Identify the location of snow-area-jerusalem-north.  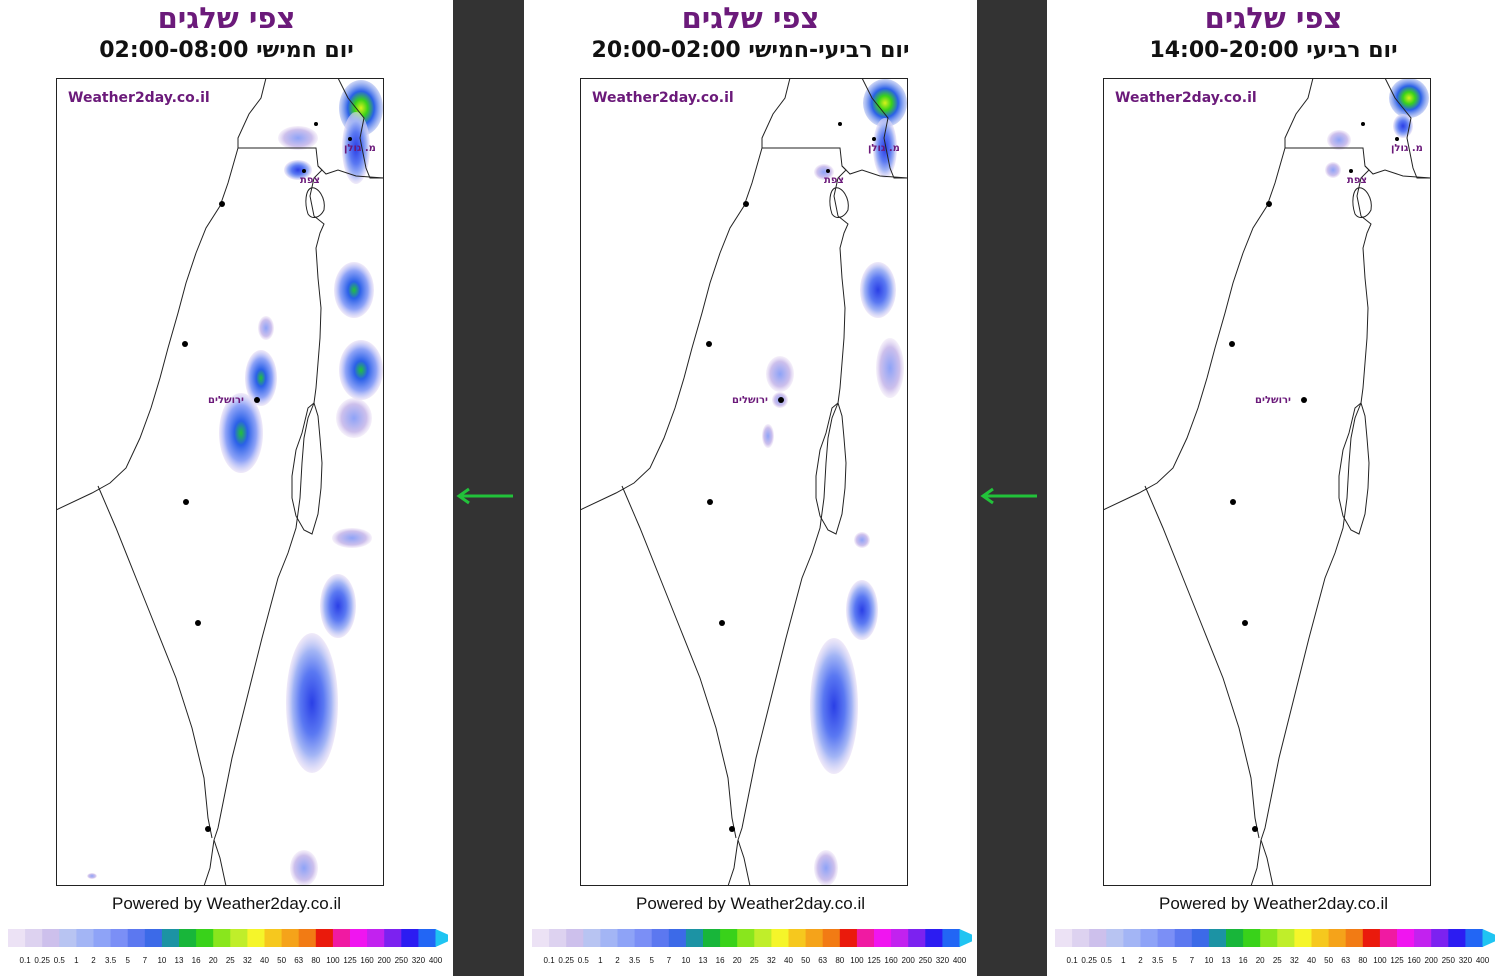
(261, 378).